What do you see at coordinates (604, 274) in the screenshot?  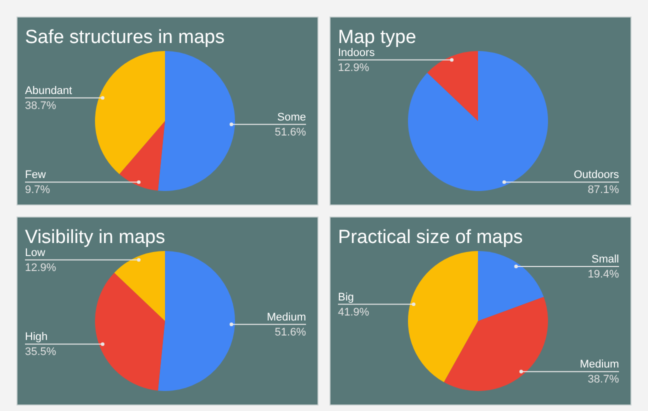 I see `data-label: 19.4%` at bounding box center [604, 274].